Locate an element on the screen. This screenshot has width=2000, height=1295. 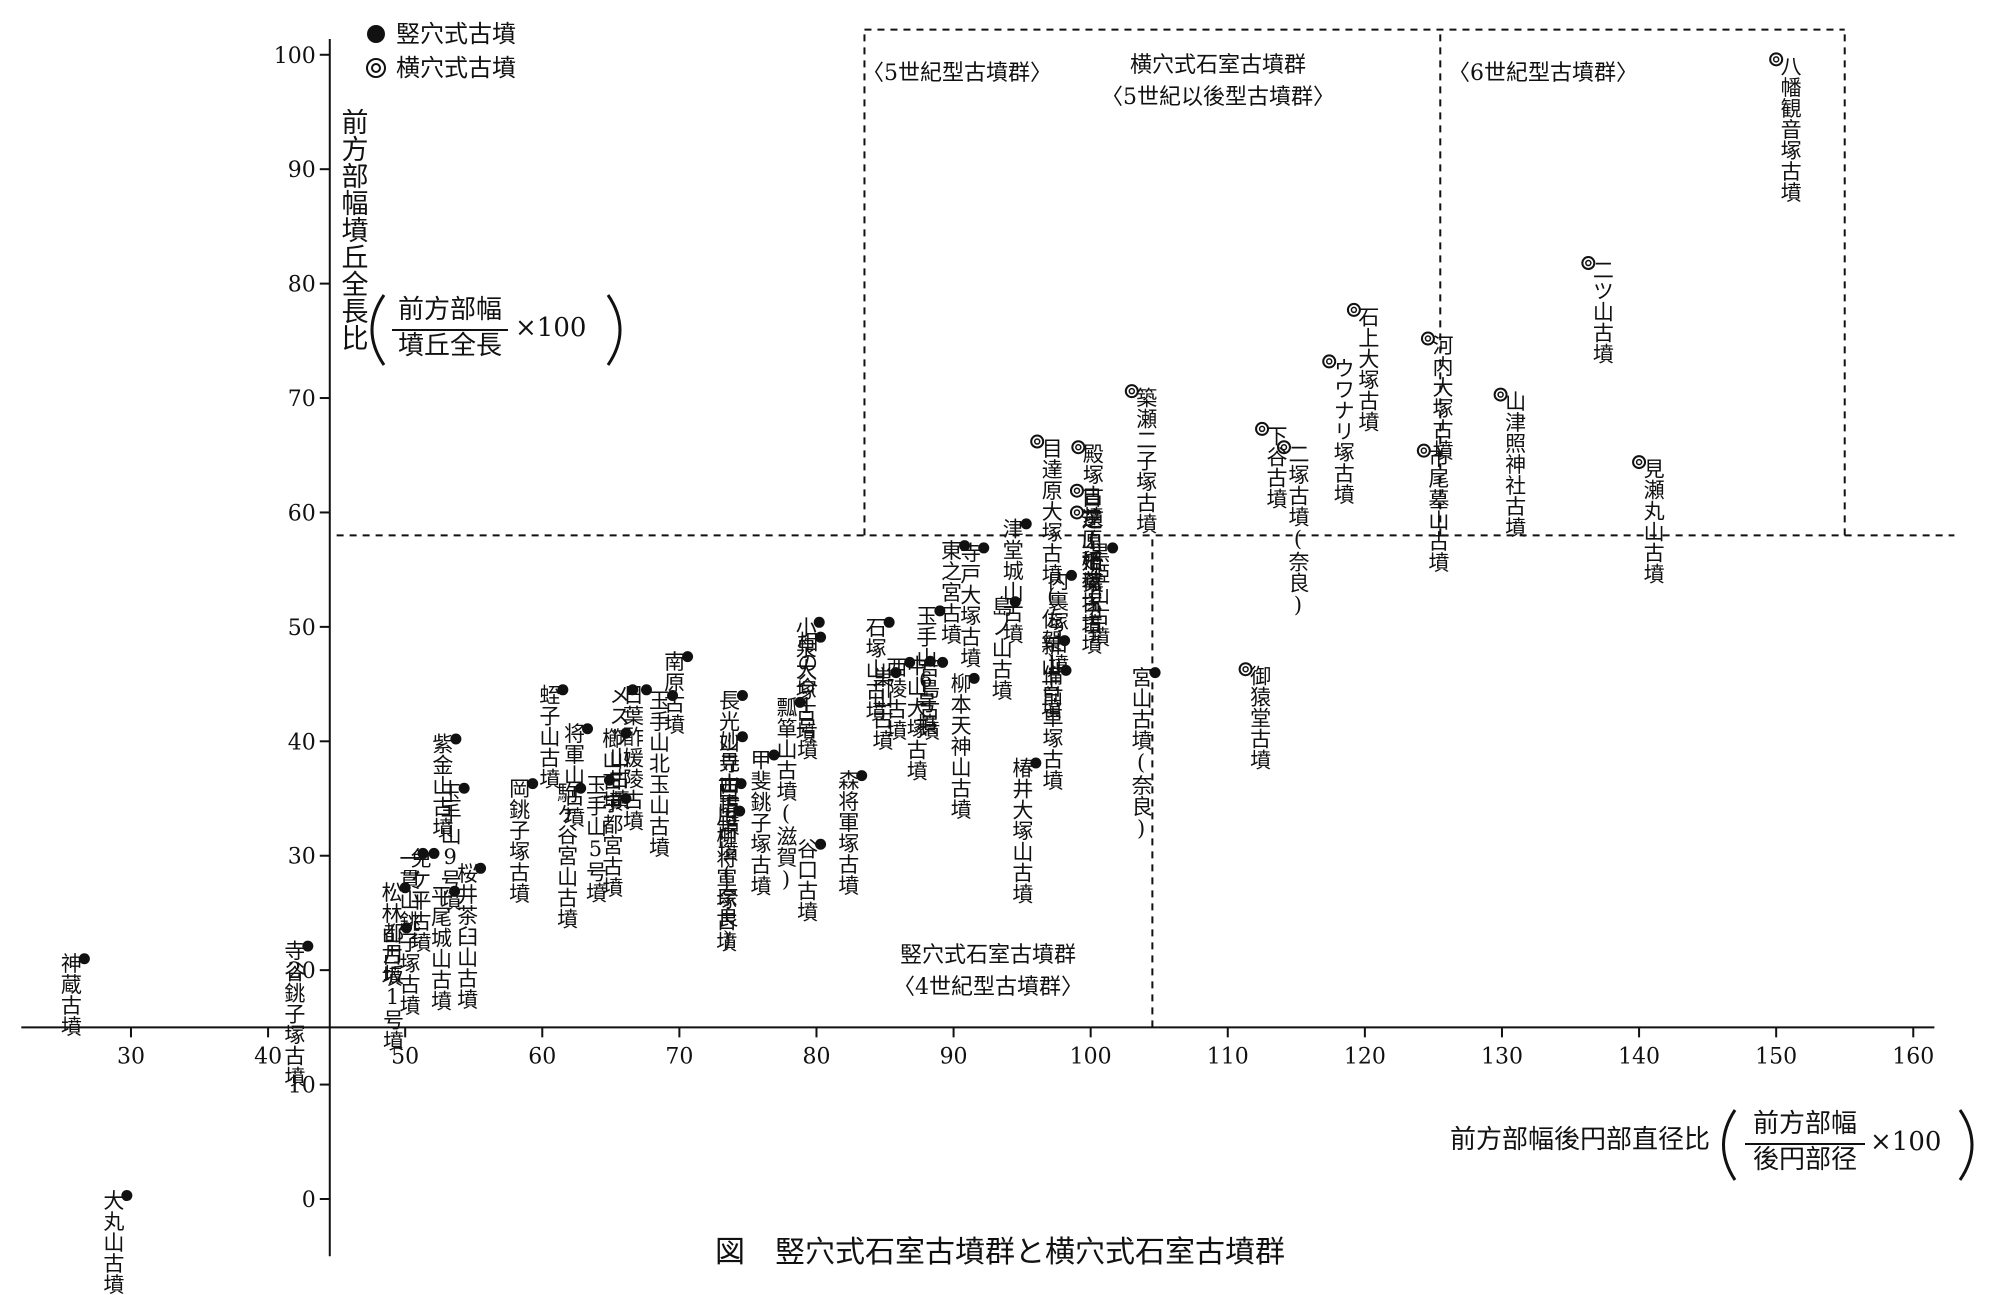
point-label: 築瀬二子塚古墳 is located at coordinates (1146, 460).